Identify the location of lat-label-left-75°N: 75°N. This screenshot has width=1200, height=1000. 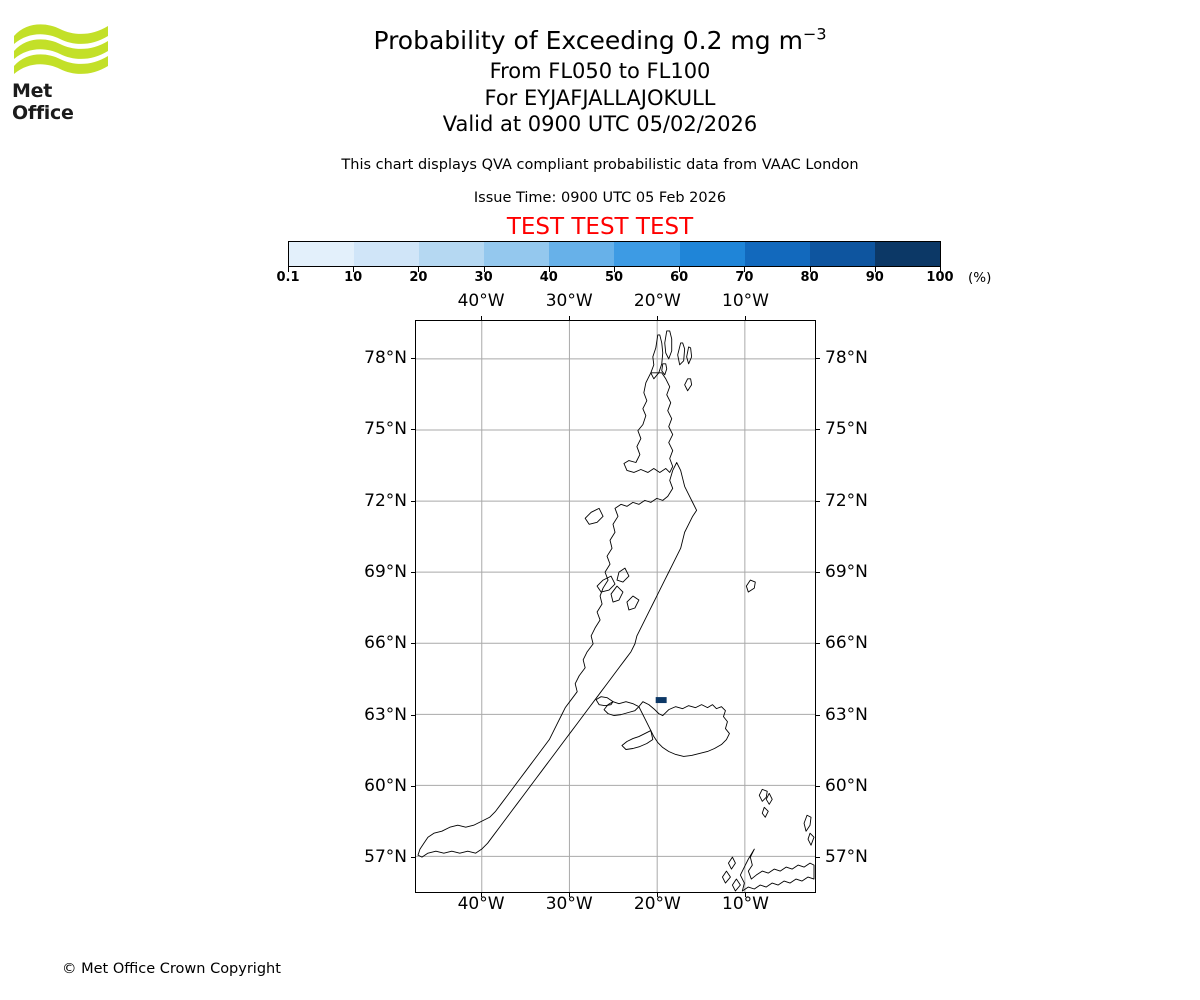
(385, 429).